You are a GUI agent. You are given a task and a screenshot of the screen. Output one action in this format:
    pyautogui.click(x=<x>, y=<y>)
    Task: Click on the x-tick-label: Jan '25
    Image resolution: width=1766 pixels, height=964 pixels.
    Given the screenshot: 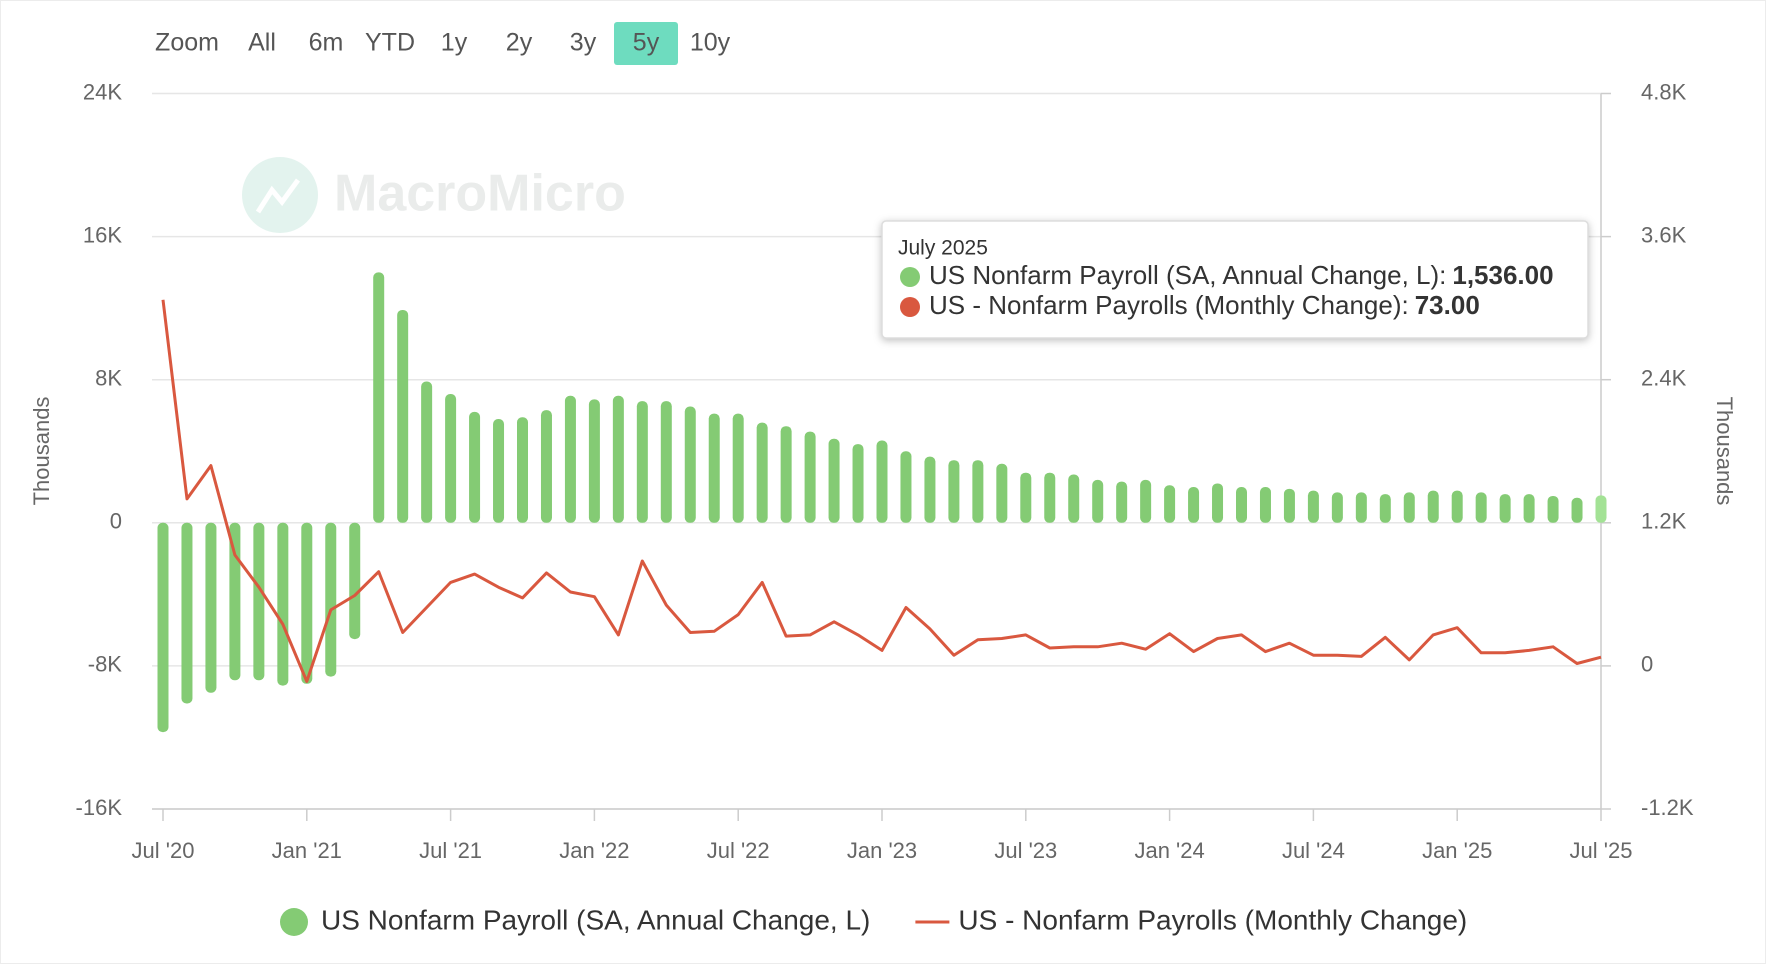 What is the action you would take?
    pyautogui.click(x=1457, y=850)
    